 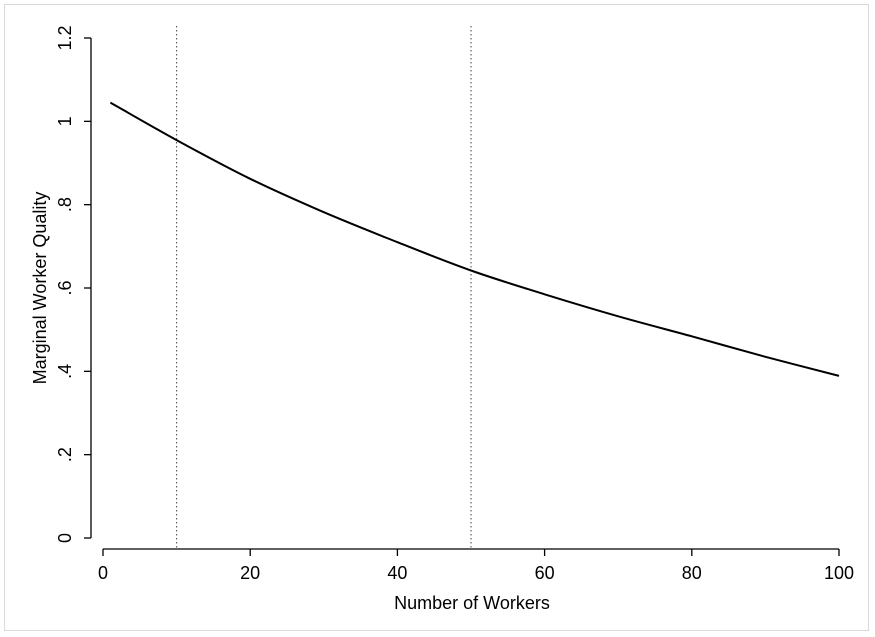 What do you see at coordinates (397, 573) in the screenshot?
I see `x-tick-label: 40` at bounding box center [397, 573].